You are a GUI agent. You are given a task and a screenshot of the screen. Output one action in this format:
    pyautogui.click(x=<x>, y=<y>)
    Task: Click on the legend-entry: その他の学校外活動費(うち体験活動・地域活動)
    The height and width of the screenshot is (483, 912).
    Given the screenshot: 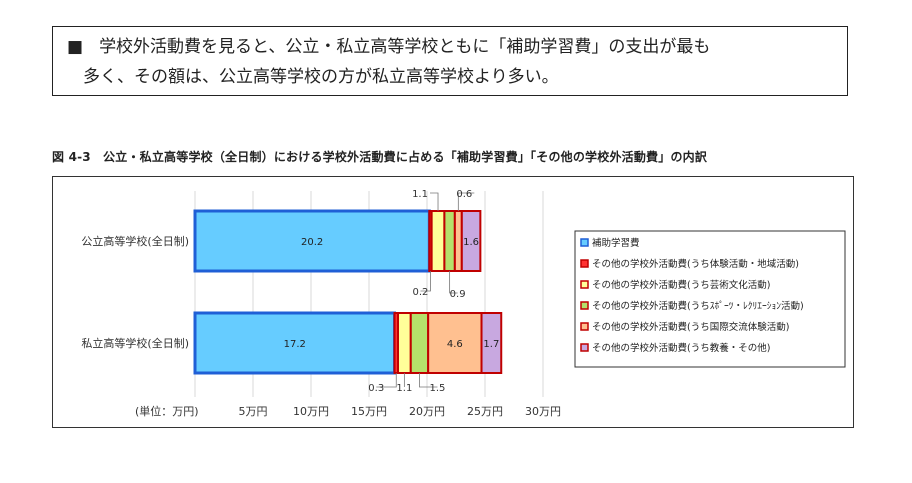 What is the action you would take?
    pyautogui.click(x=695, y=264)
    